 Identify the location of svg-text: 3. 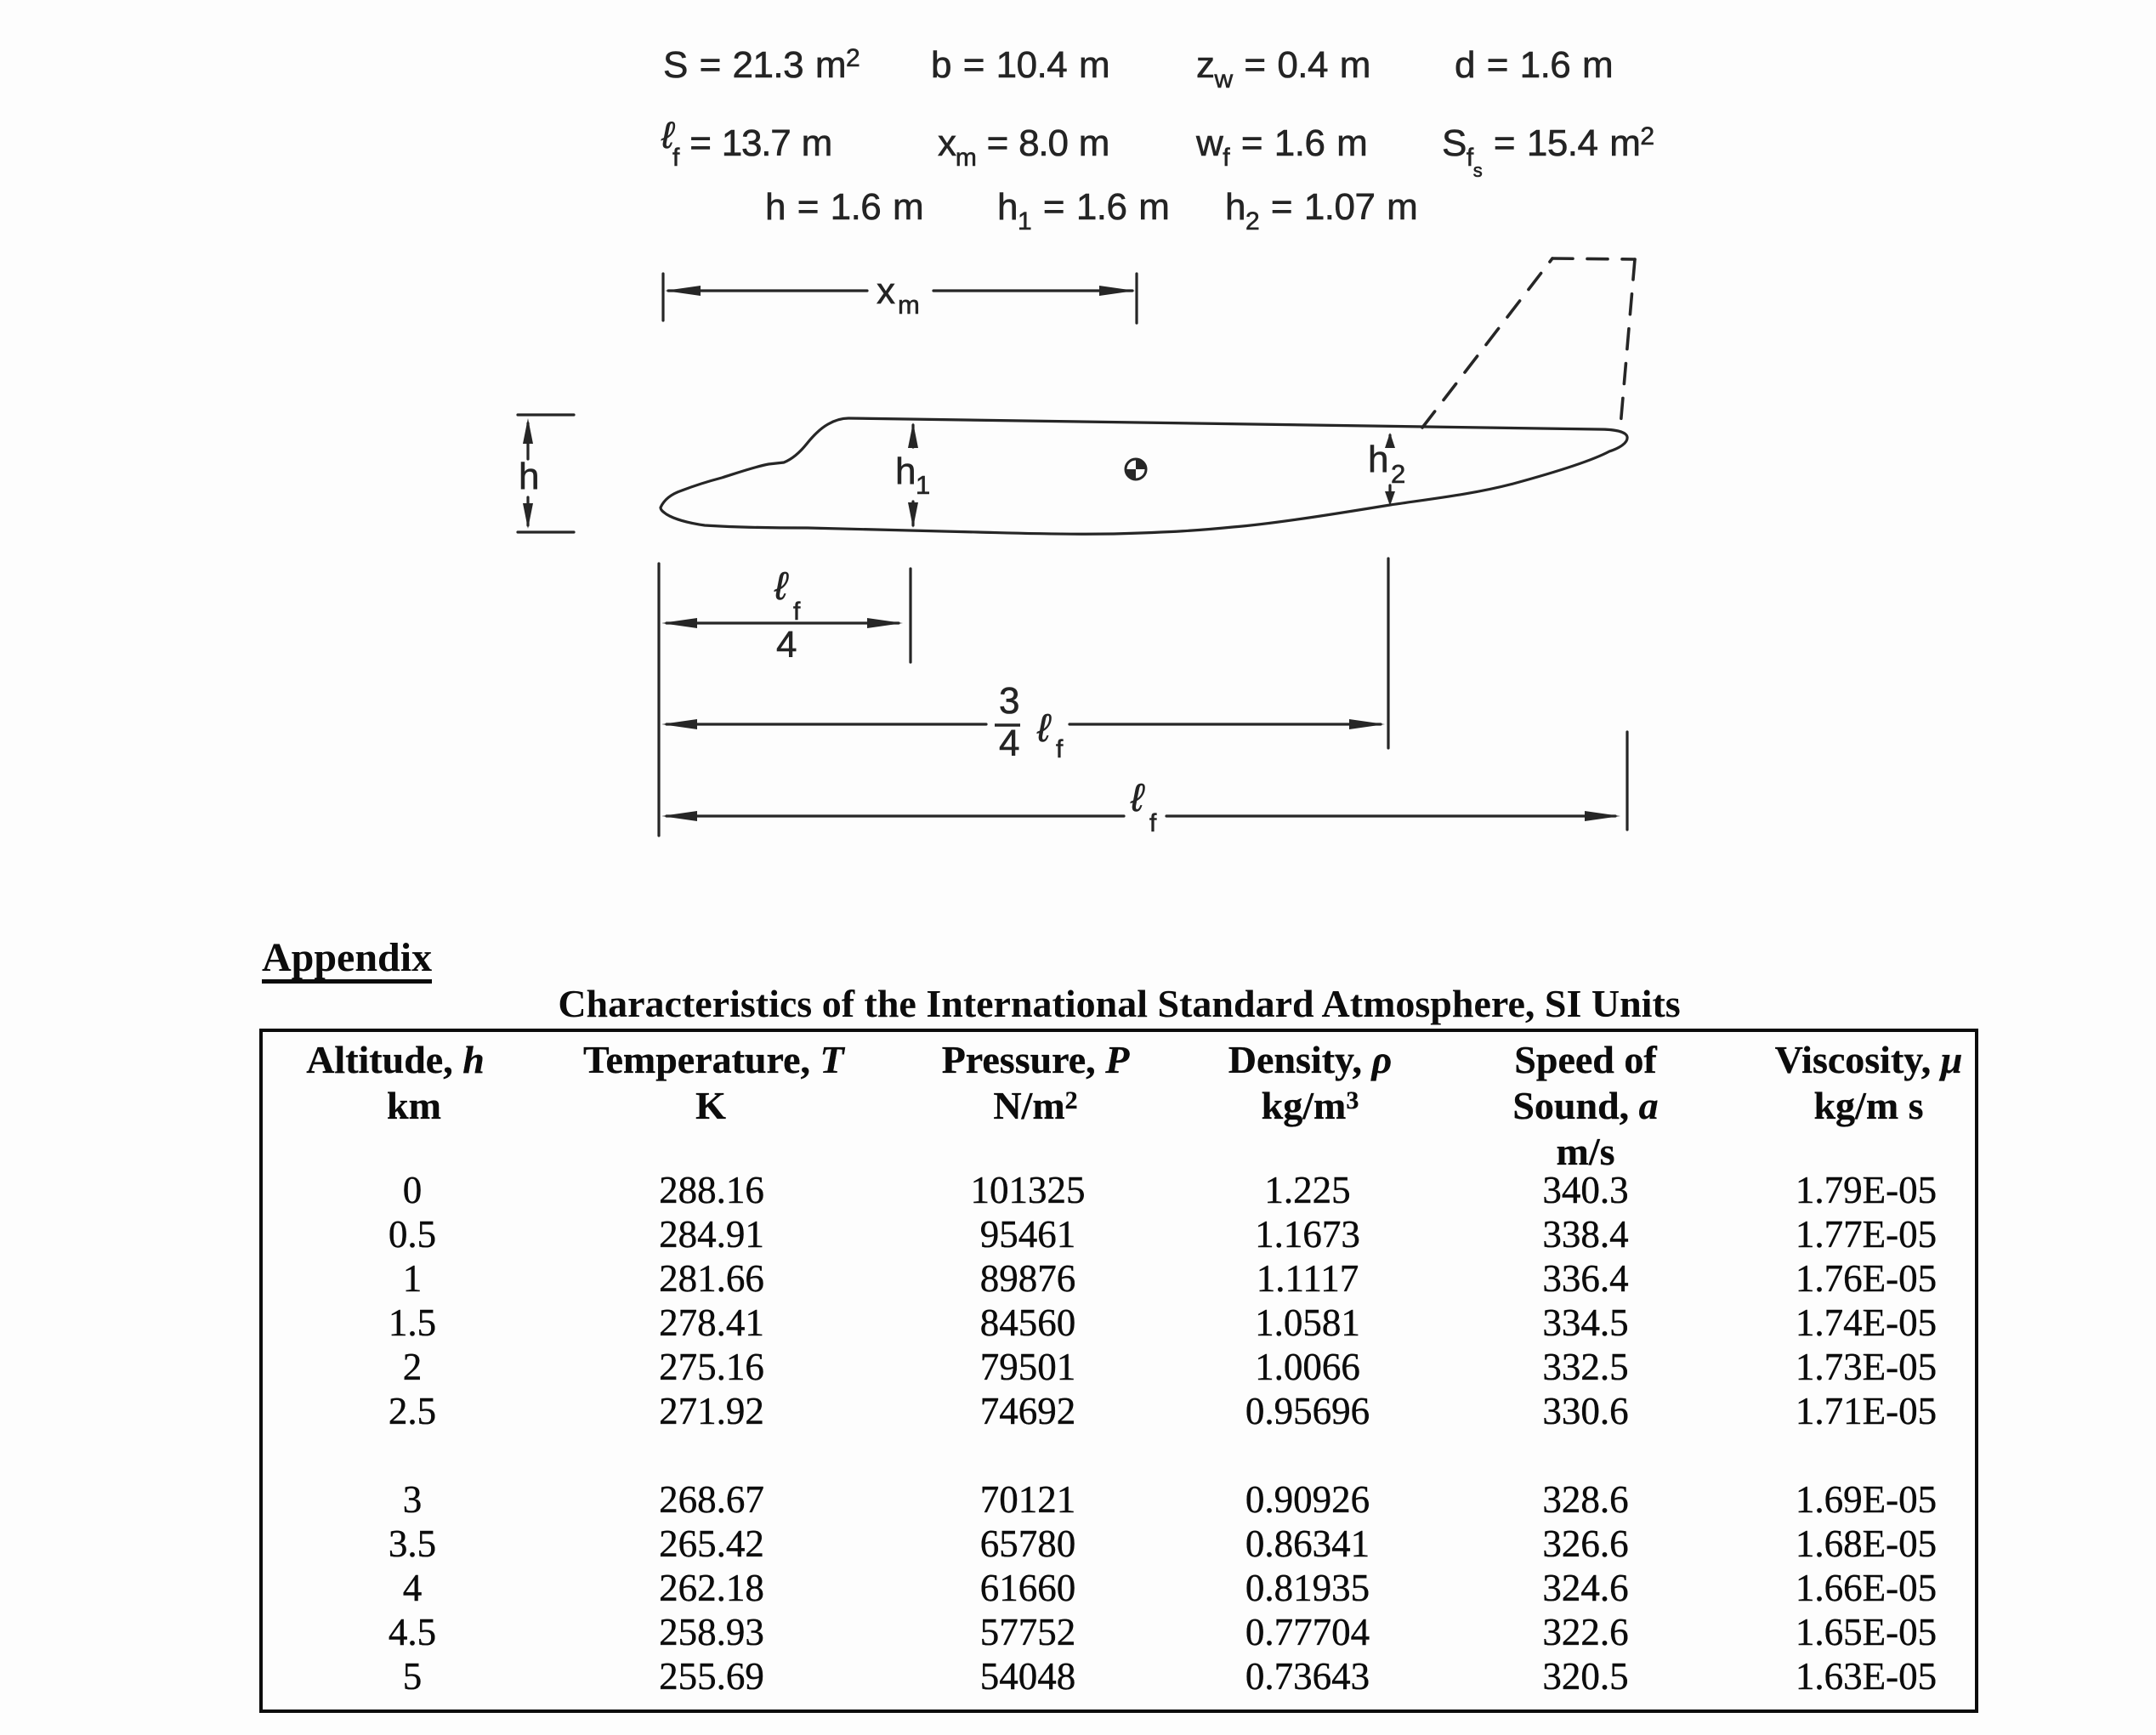
(1009, 701).